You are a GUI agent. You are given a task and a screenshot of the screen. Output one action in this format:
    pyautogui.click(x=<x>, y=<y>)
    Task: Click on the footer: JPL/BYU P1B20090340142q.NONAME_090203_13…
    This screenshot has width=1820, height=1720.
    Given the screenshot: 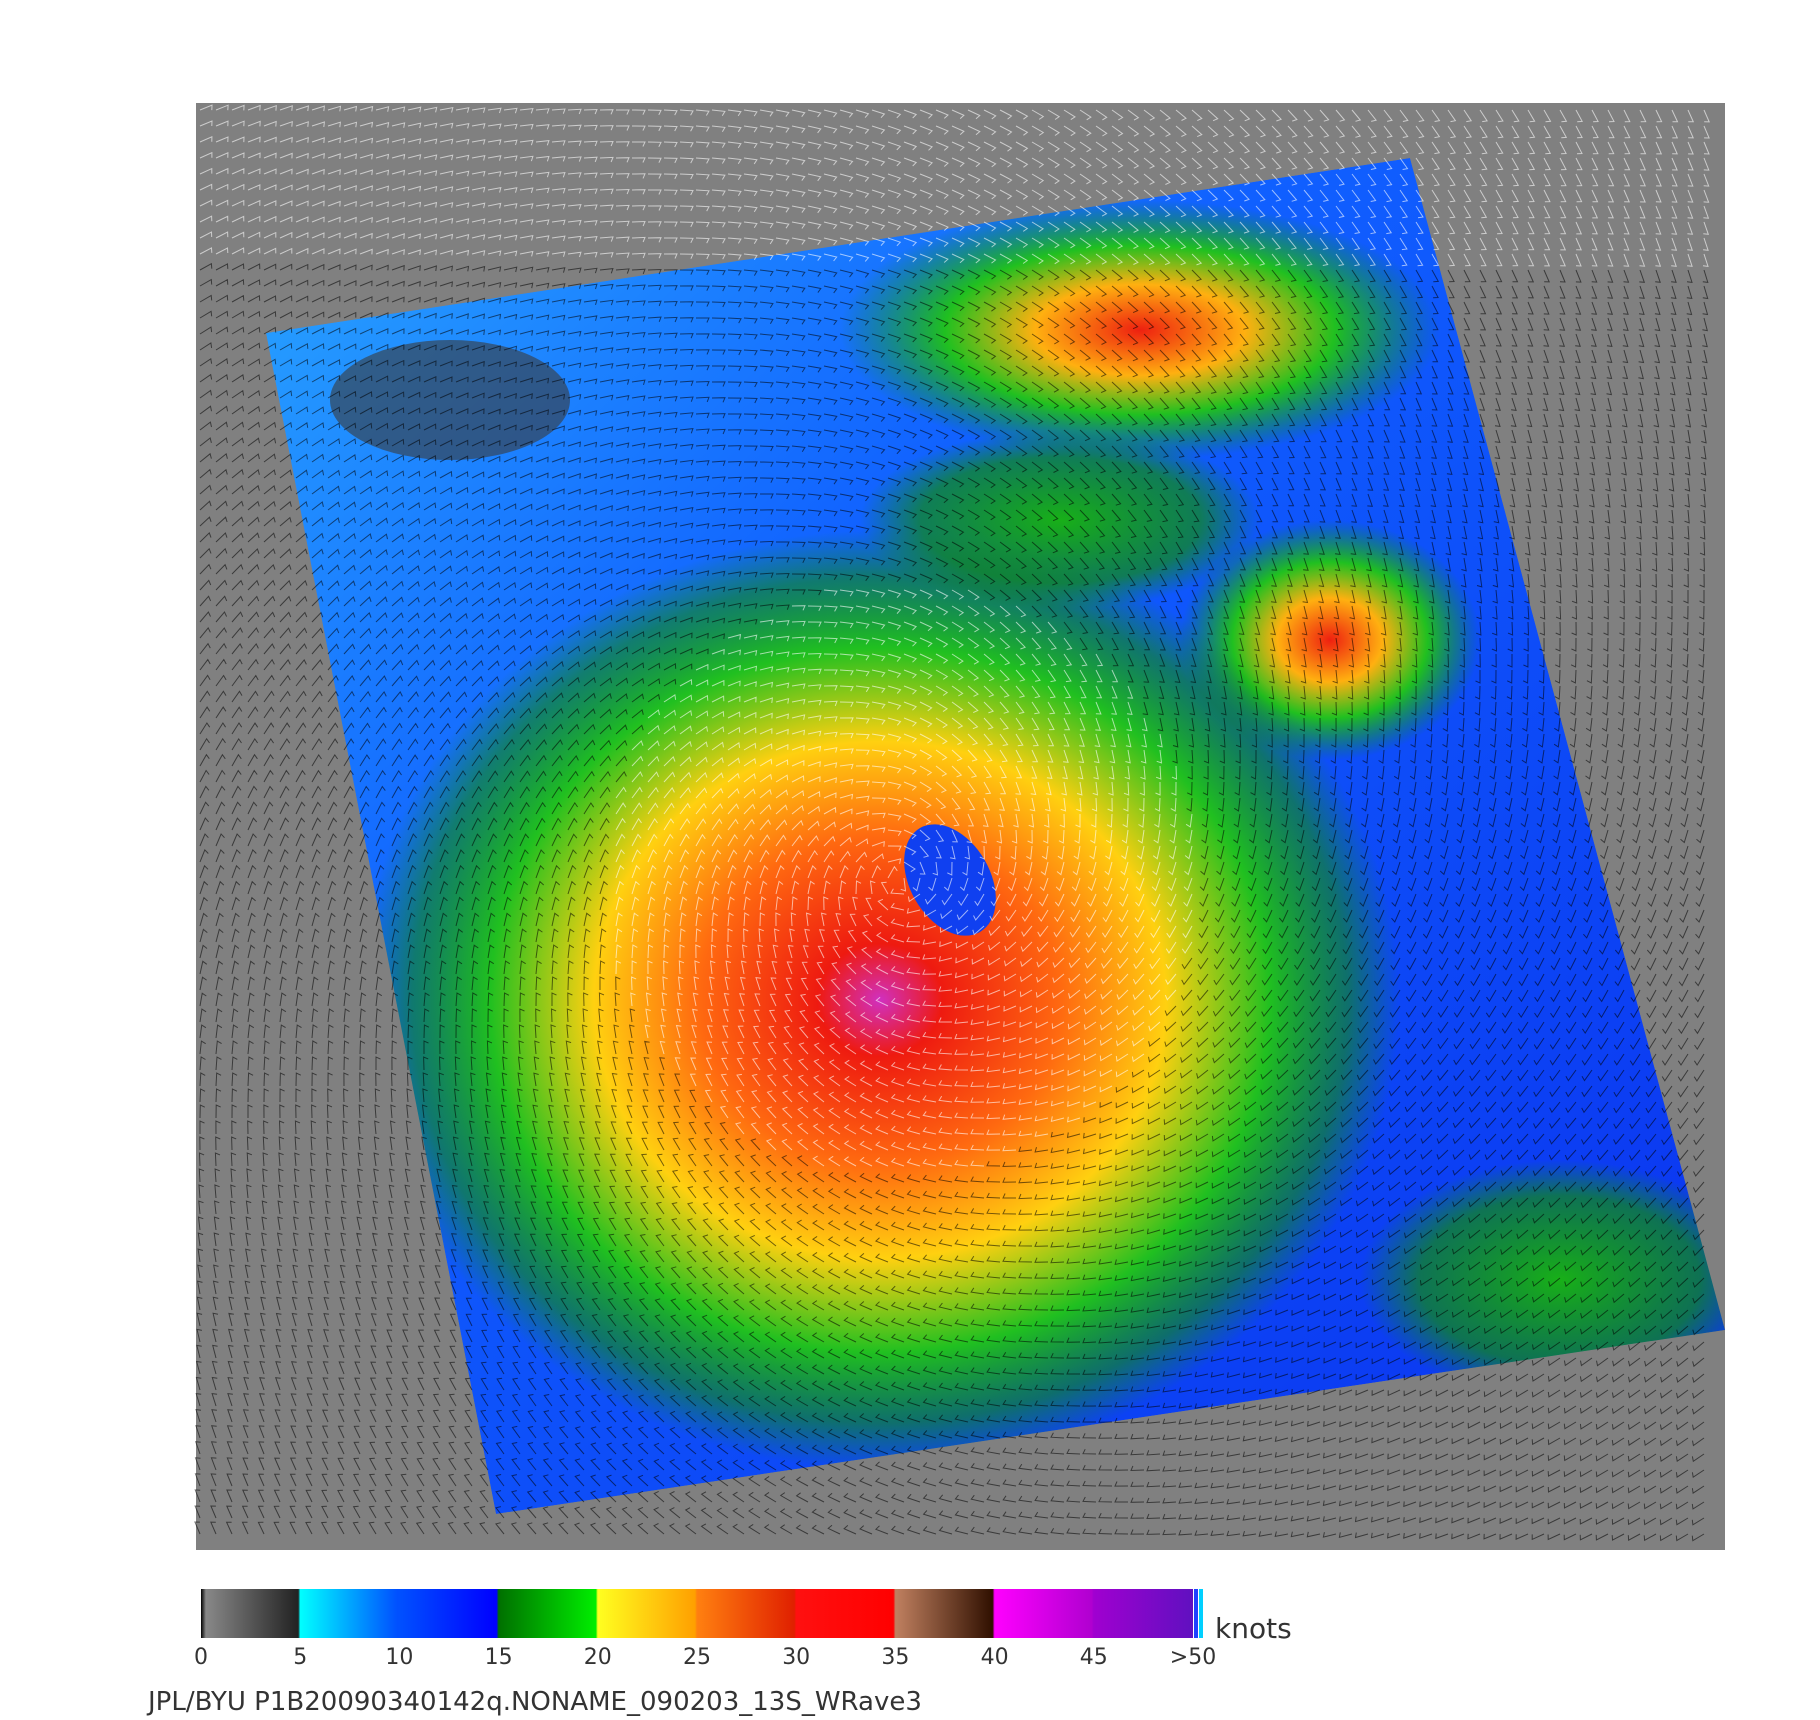 What is the action you would take?
    pyautogui.click(x=534, y=1702)
    